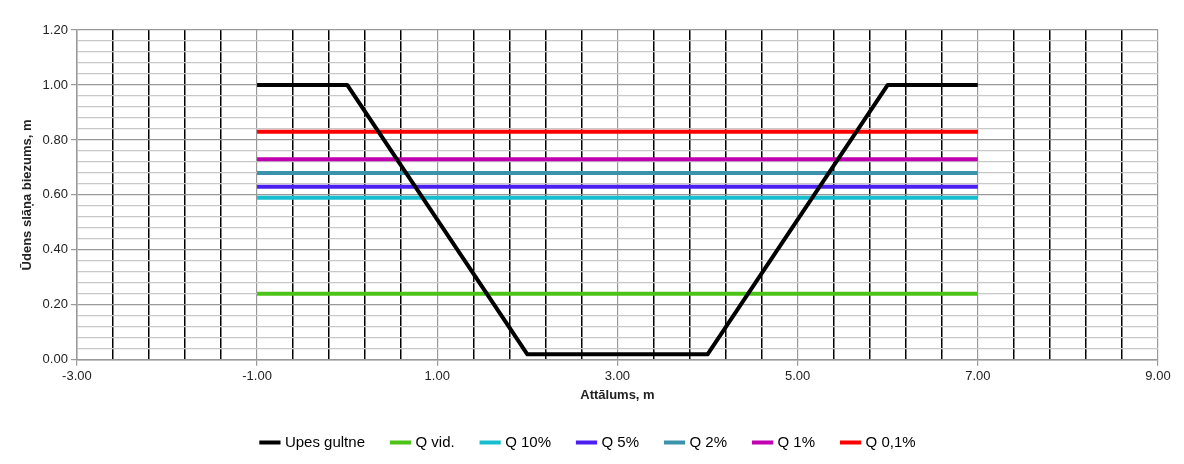 This screenshot has height=464, width=1184. What do you see at coordinates (55, 84) in the screenshot?
I see `y-tick-label: 1.00` at bounding box center [55, 84].